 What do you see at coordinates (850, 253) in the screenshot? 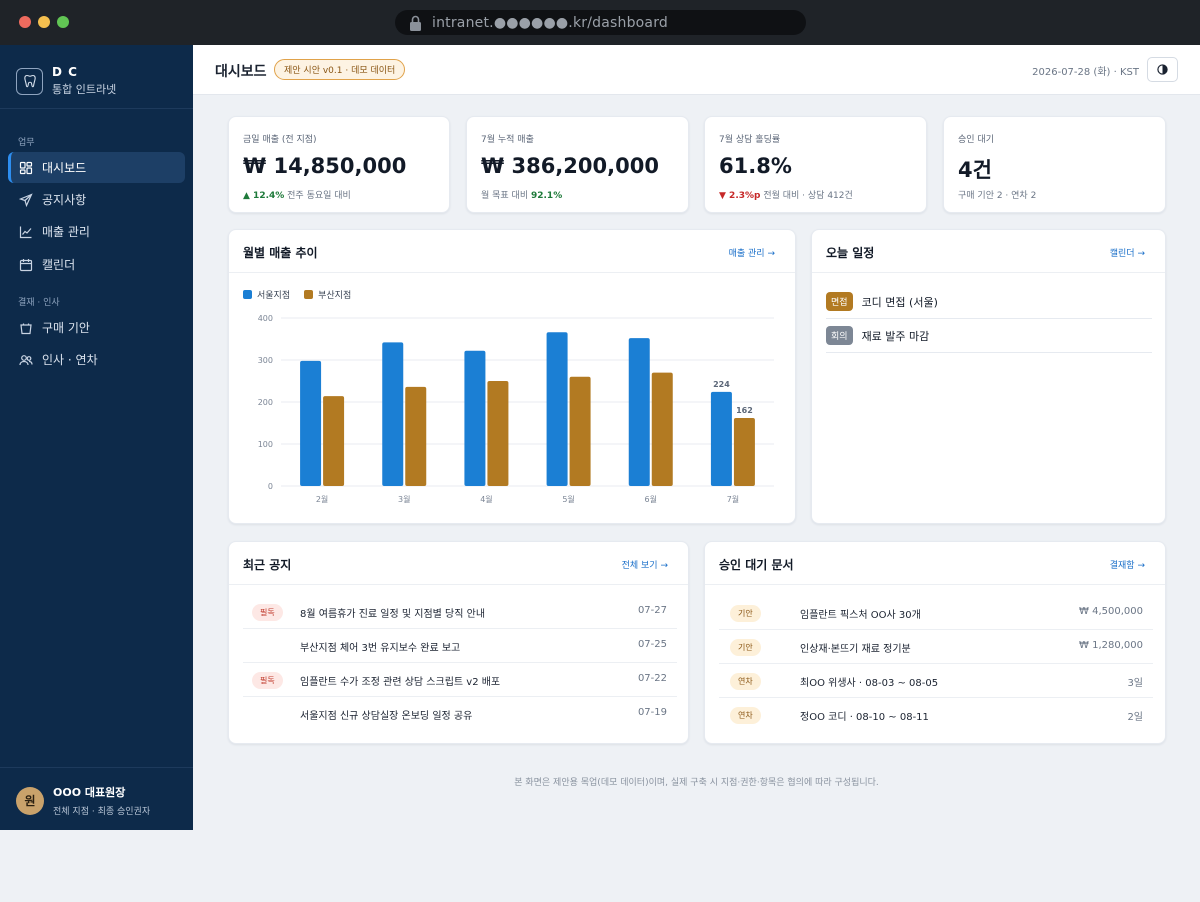
I see `card-title: 오늘 일정` at bounding box center [850, 253].